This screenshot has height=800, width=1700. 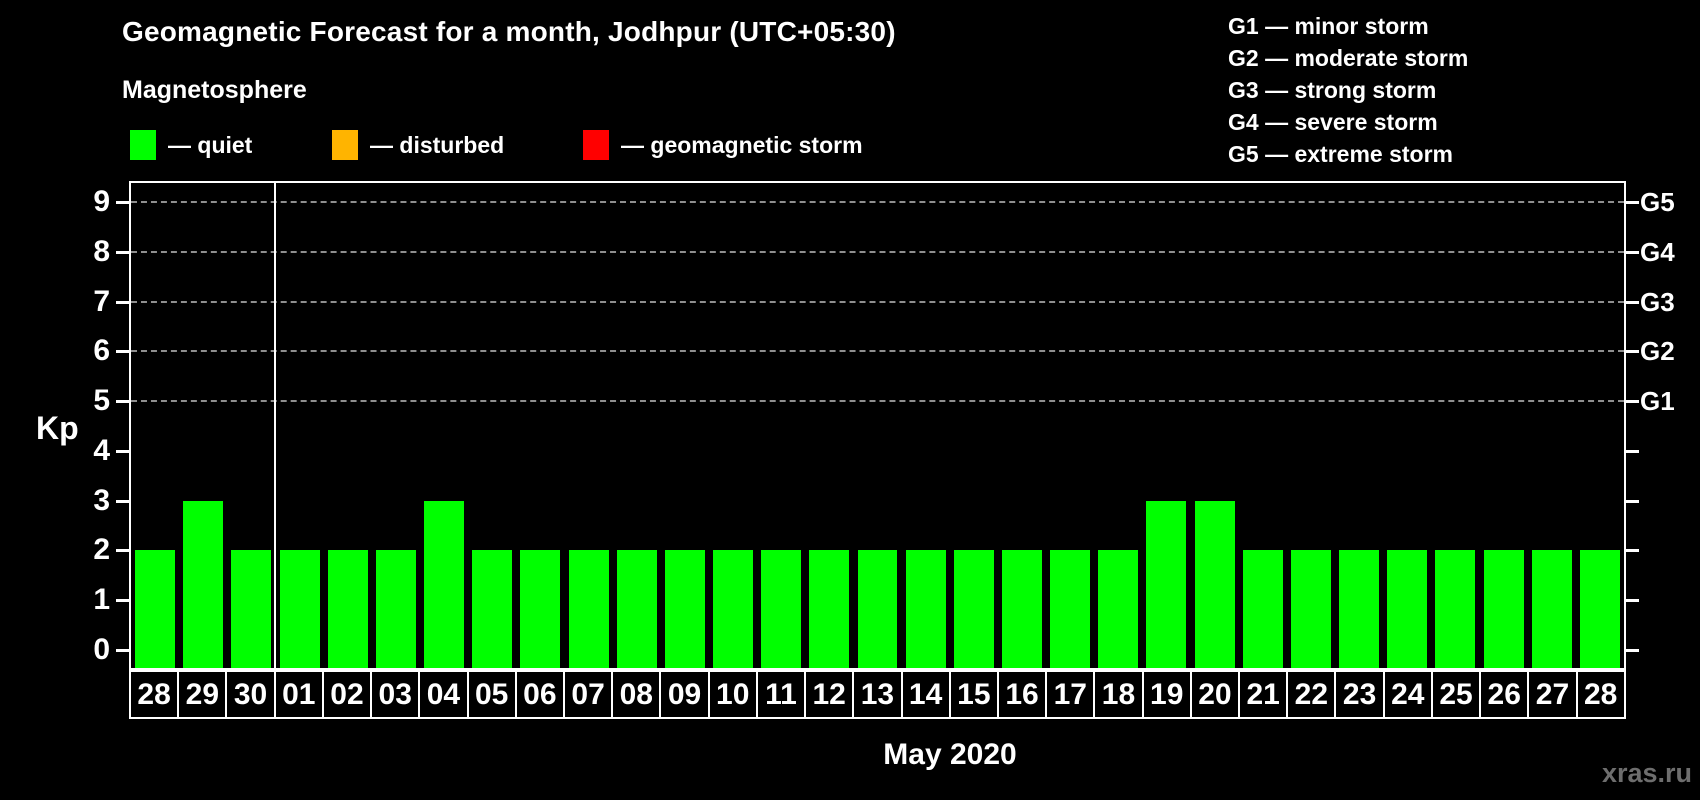 I want to click on legend-label-geomagnetic-storm: — geomagnetic storm, so click(x=742, y=144).